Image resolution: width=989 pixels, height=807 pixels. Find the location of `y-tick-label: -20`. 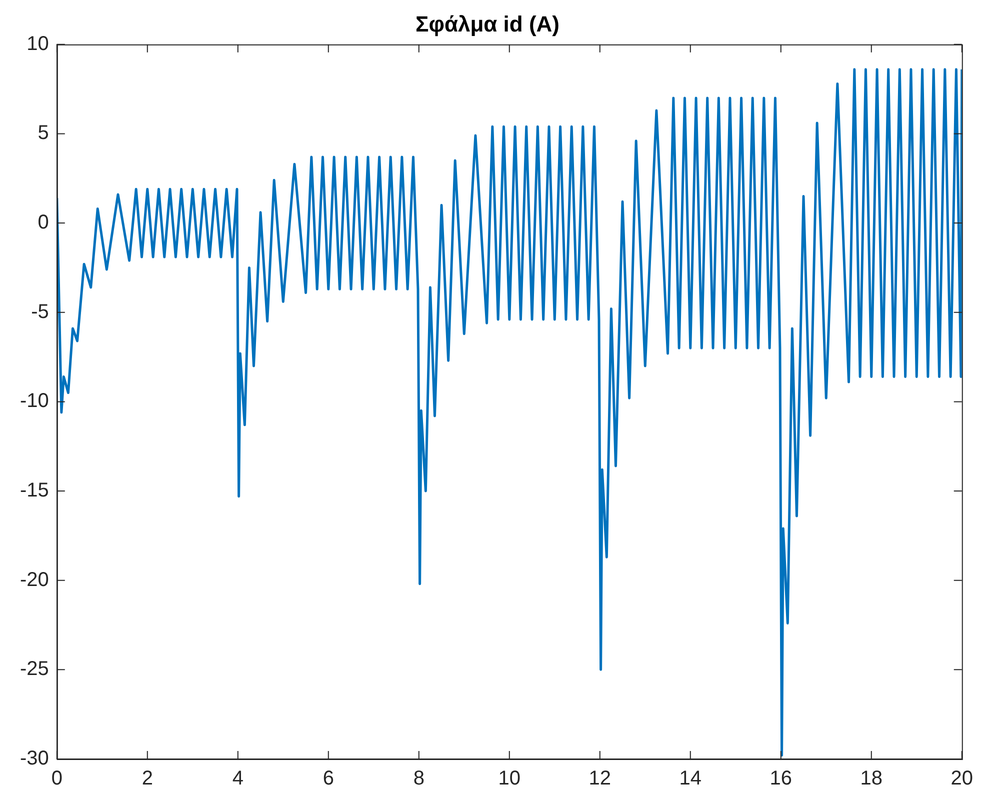

y-tick-label: -20 is located at coordinates (34, 579).